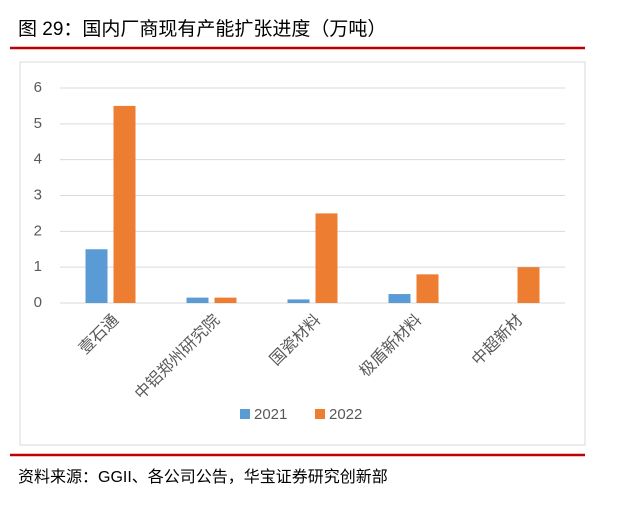  What do you see at coordinates (99, 334) in the screenshot?
I see `x-tick-label: 壹石通` at bounding box center [99, 334].